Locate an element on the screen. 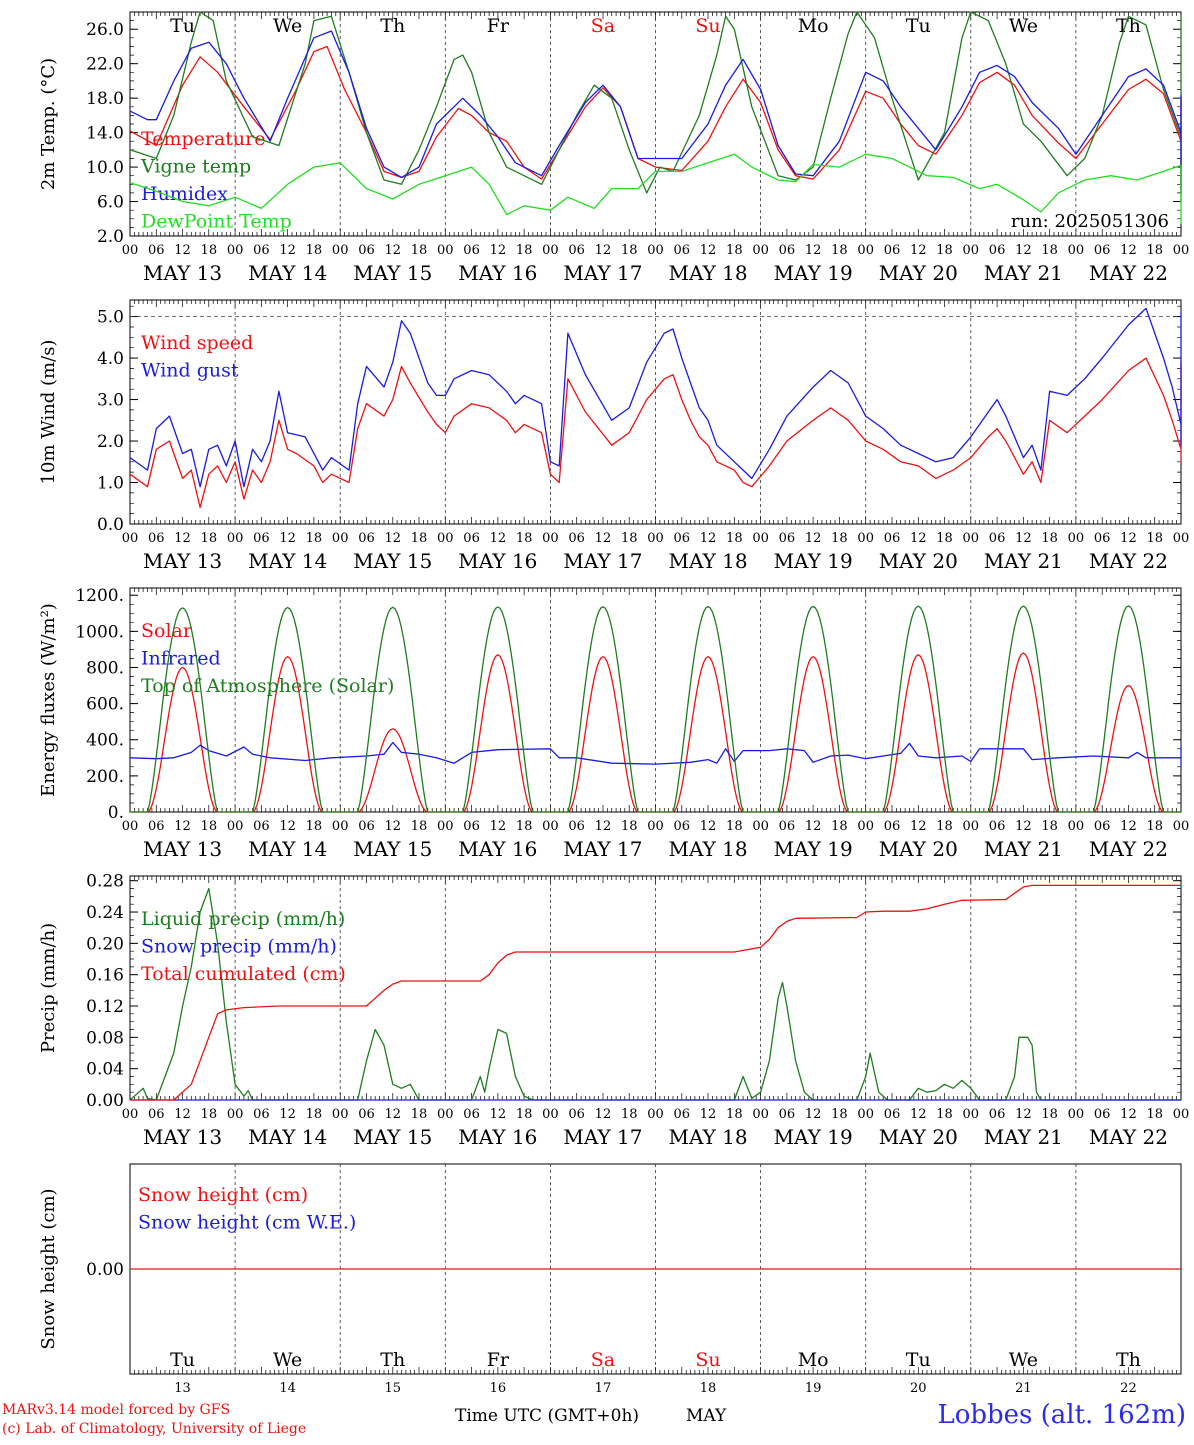  y-axis-title: 2m Temp. (°C) is located at coordinates (48, 124).